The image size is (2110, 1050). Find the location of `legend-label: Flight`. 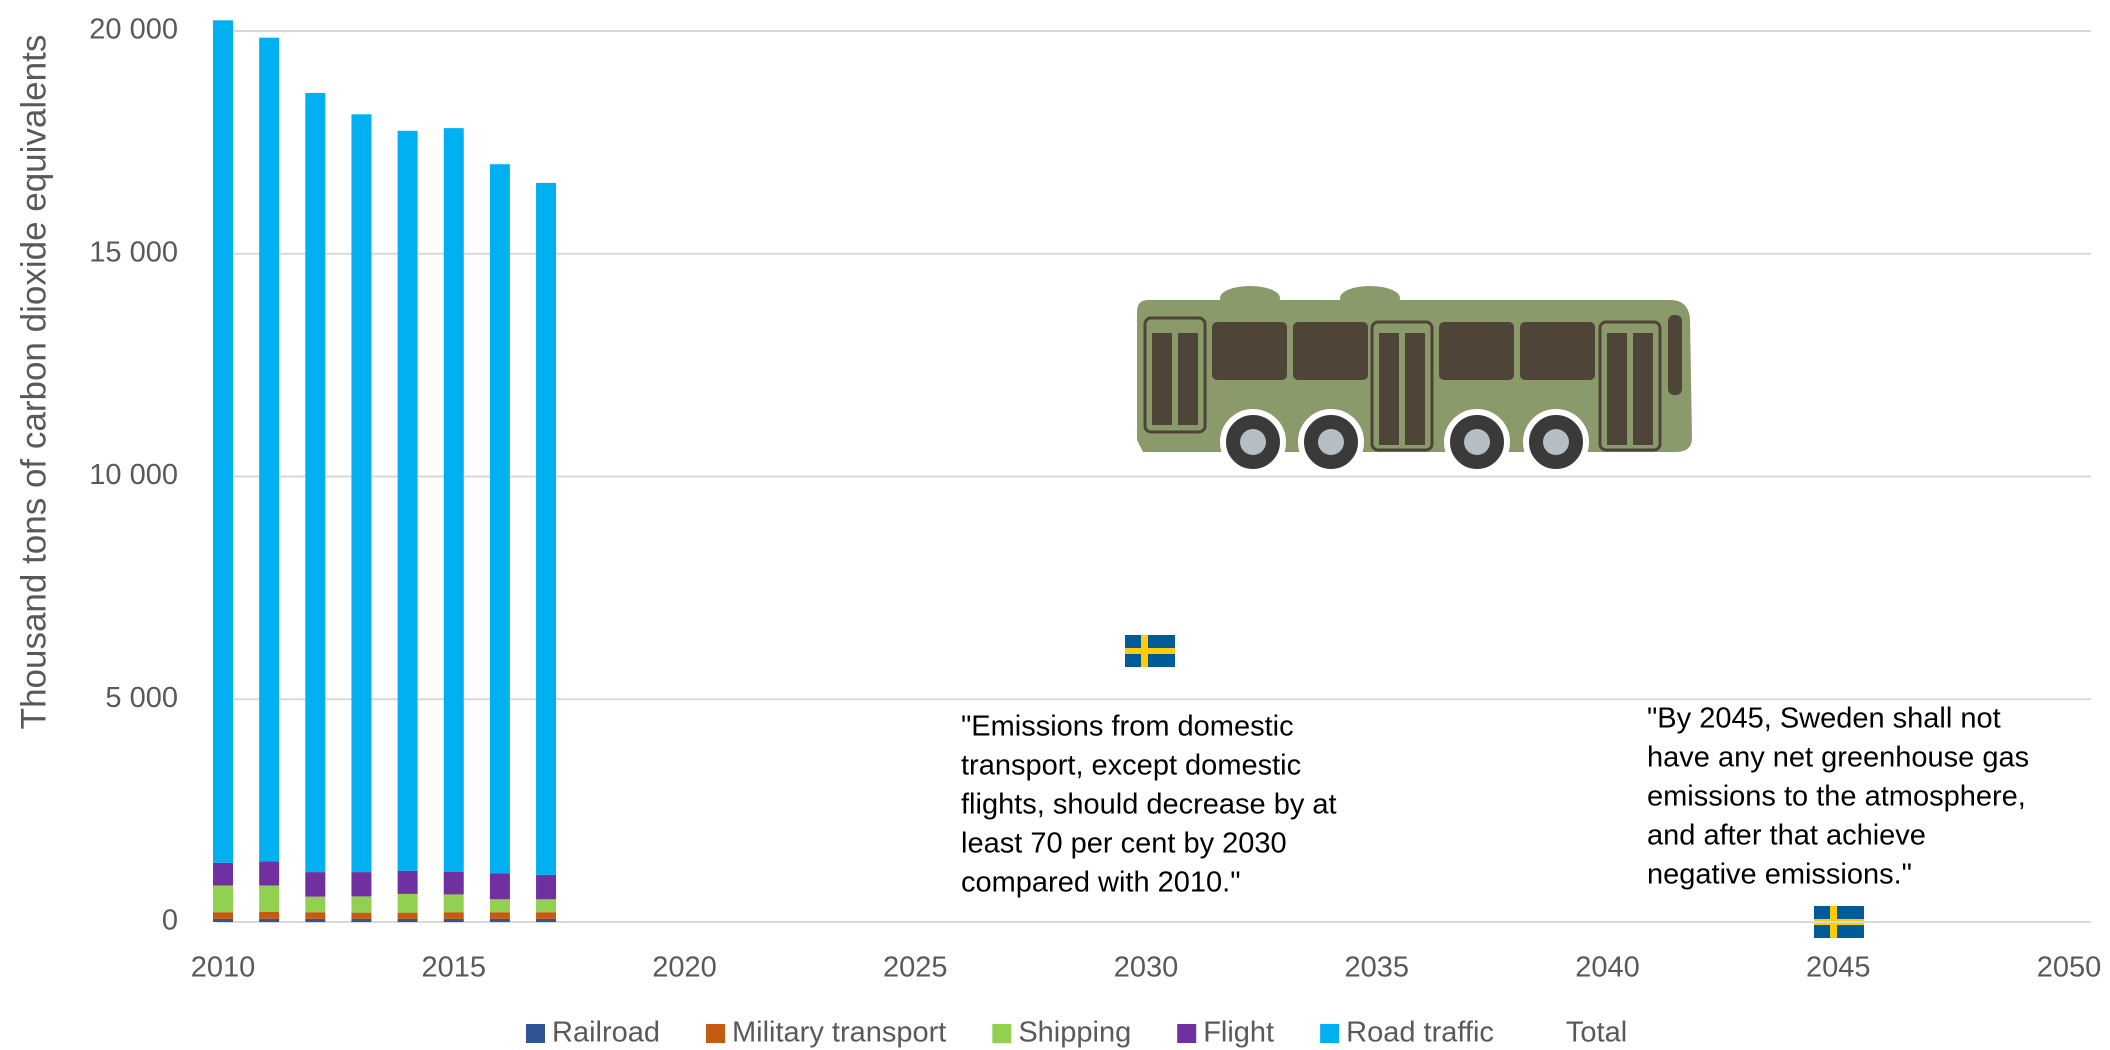

legend-label: Flight is located at coordinates (1238, 1033).